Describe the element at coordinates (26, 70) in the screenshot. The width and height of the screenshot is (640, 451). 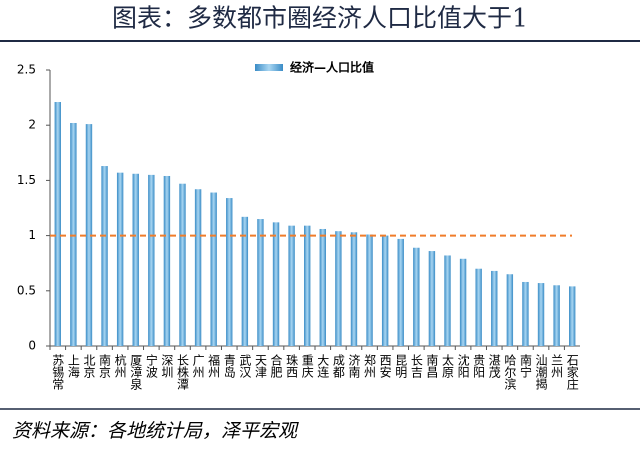
I see `y-tick-label: 2.5` at that location.